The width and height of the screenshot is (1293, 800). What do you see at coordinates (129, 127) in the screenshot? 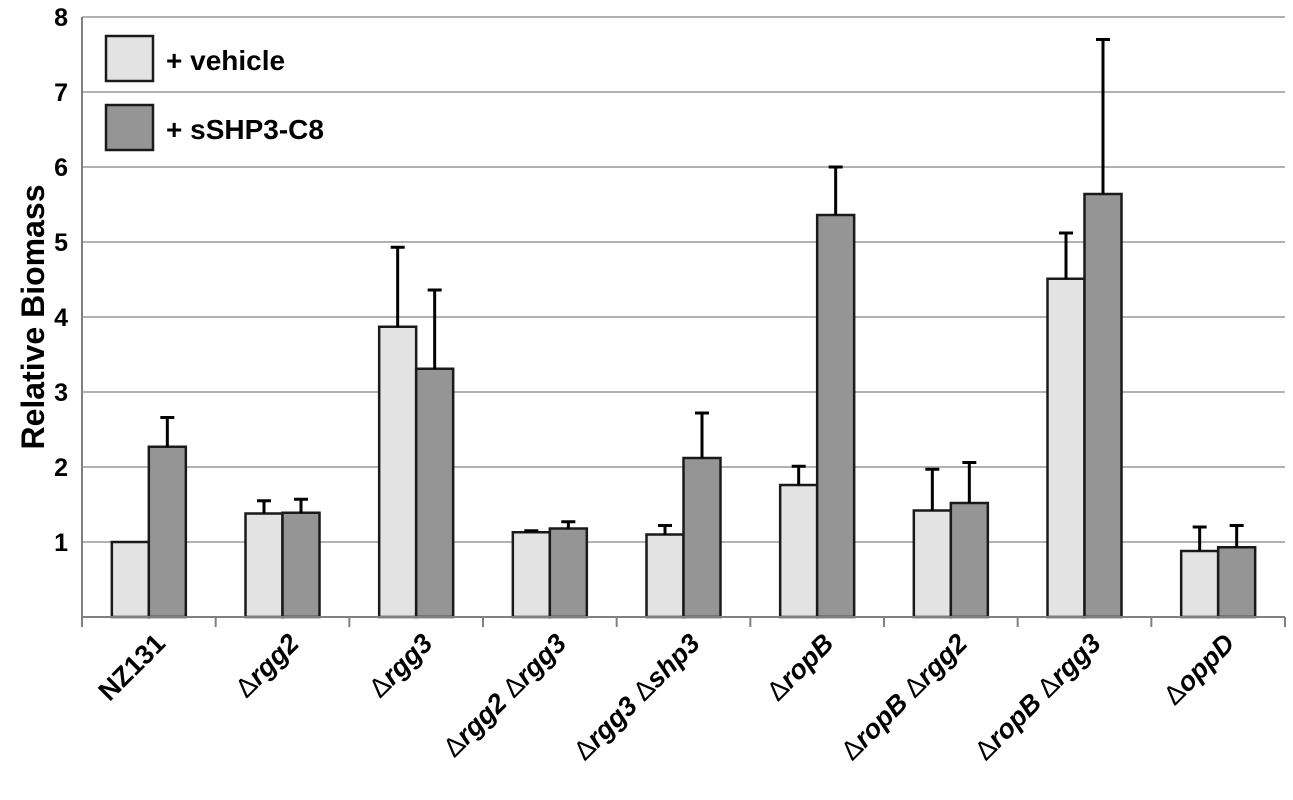
I see `legend-swatch-sshp3-c8` at bounding box center [129, 127].